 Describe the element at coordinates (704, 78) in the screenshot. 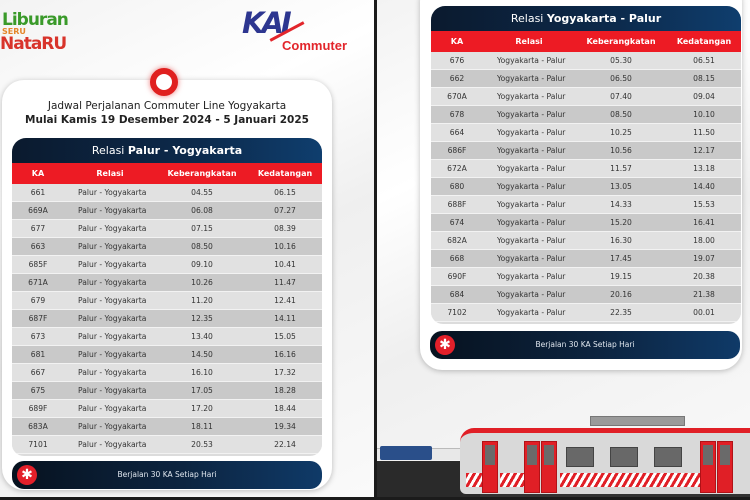

I see `cell-kedatangan: 08.15` at that location.